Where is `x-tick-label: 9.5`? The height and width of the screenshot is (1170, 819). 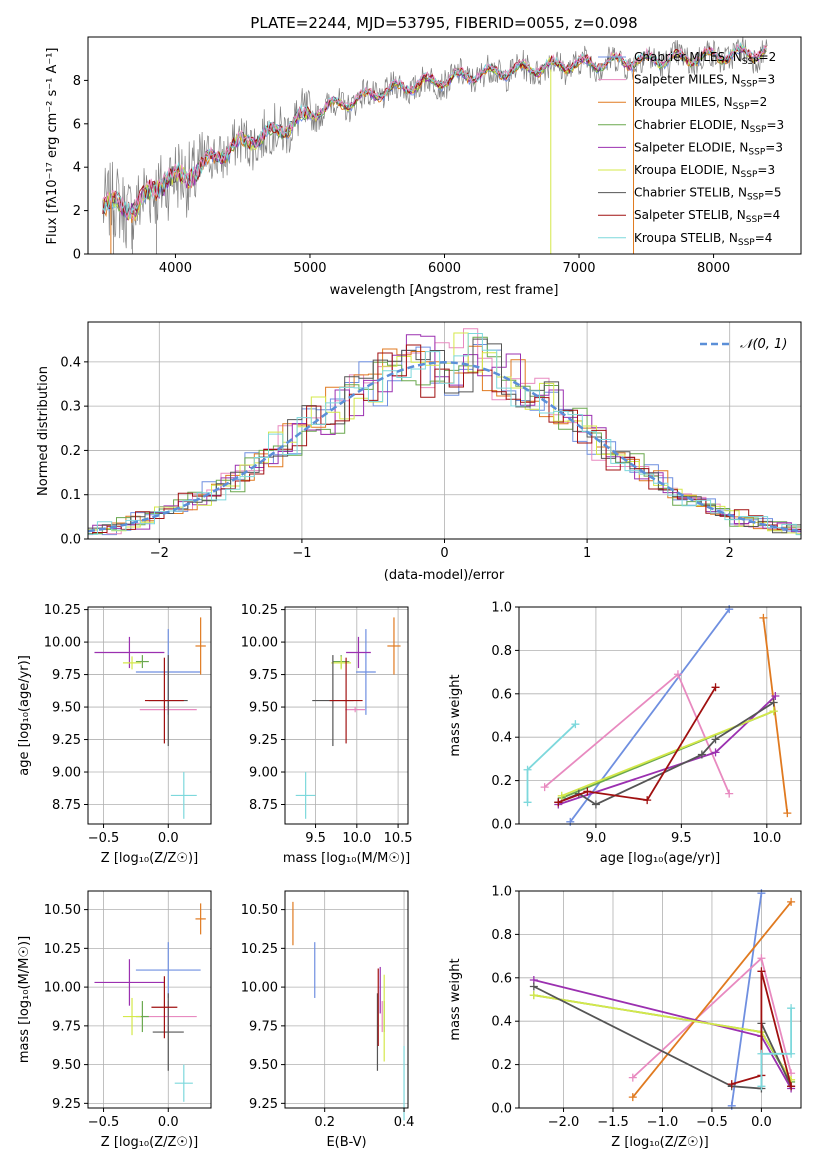 x-tick-label: 9.5 is located at coordinates (681, 838).